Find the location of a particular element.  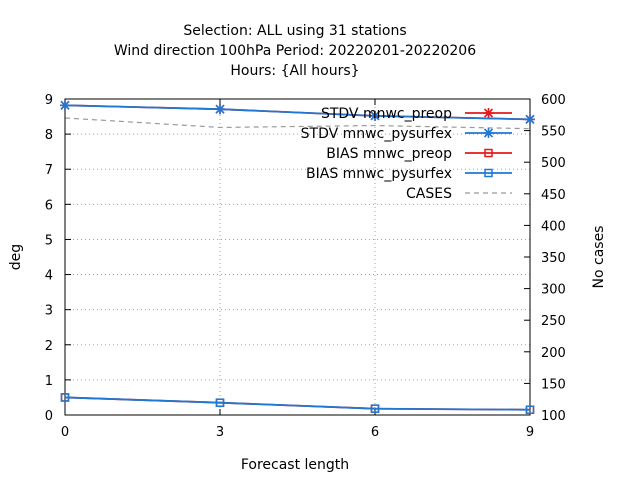

y-tick-label: 5 is located at coordinates (49, 240).